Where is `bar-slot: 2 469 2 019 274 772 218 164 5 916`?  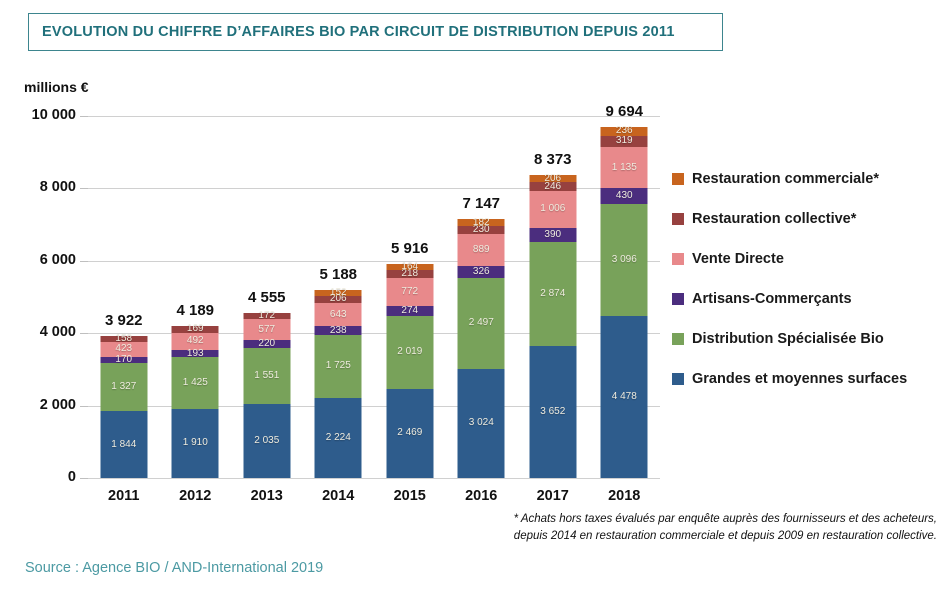 bar-slot: 2 469 2 019 274 772 218 164 5 916 is located at coordinates (410, 297).